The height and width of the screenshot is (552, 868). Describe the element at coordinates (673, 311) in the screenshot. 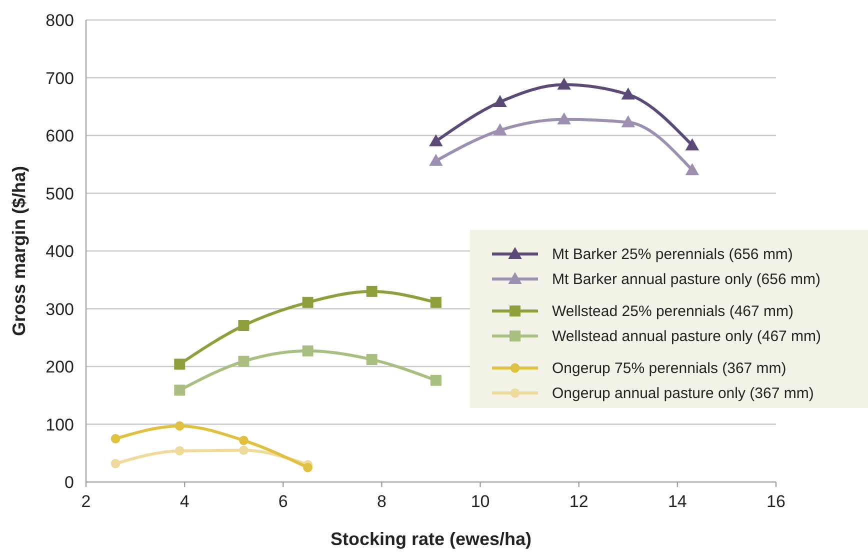

I see `legend-label: Wellstead 25% perennials (467 mm)` at that location.